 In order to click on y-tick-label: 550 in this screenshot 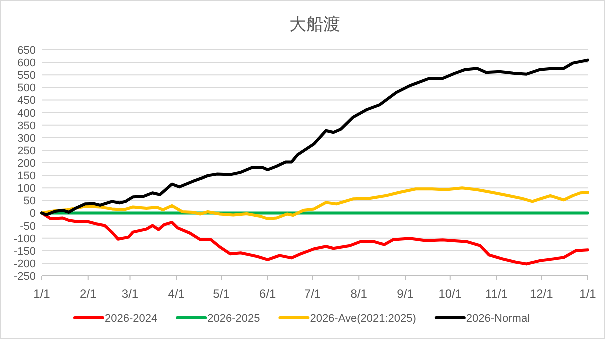, I will do `click(27, 76)`.